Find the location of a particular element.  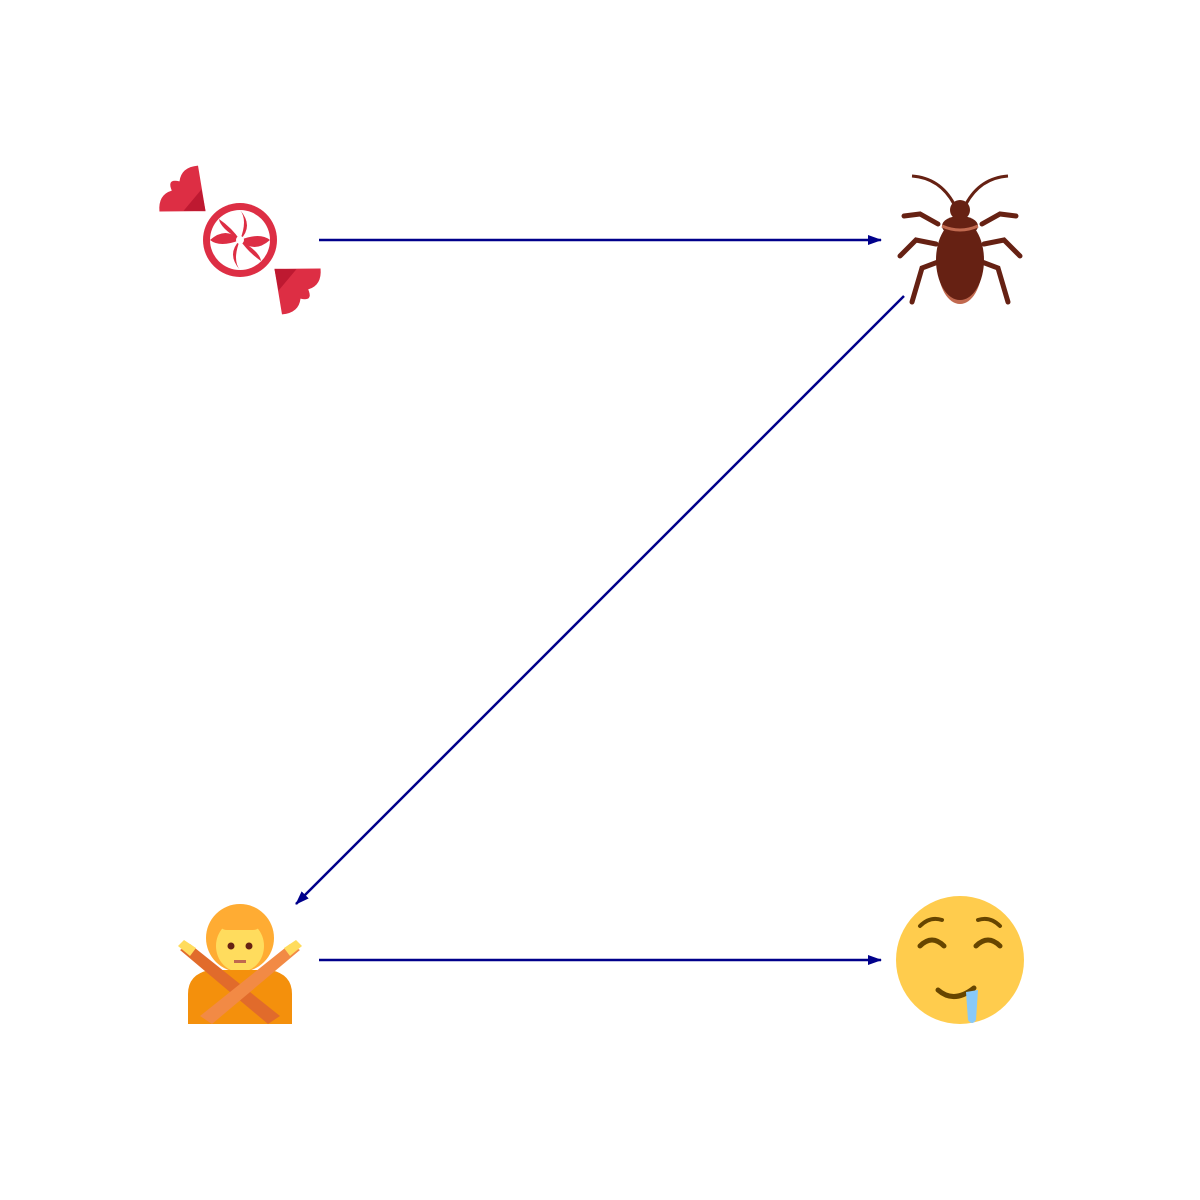

node-drooling is located at coordinates (960, 960).